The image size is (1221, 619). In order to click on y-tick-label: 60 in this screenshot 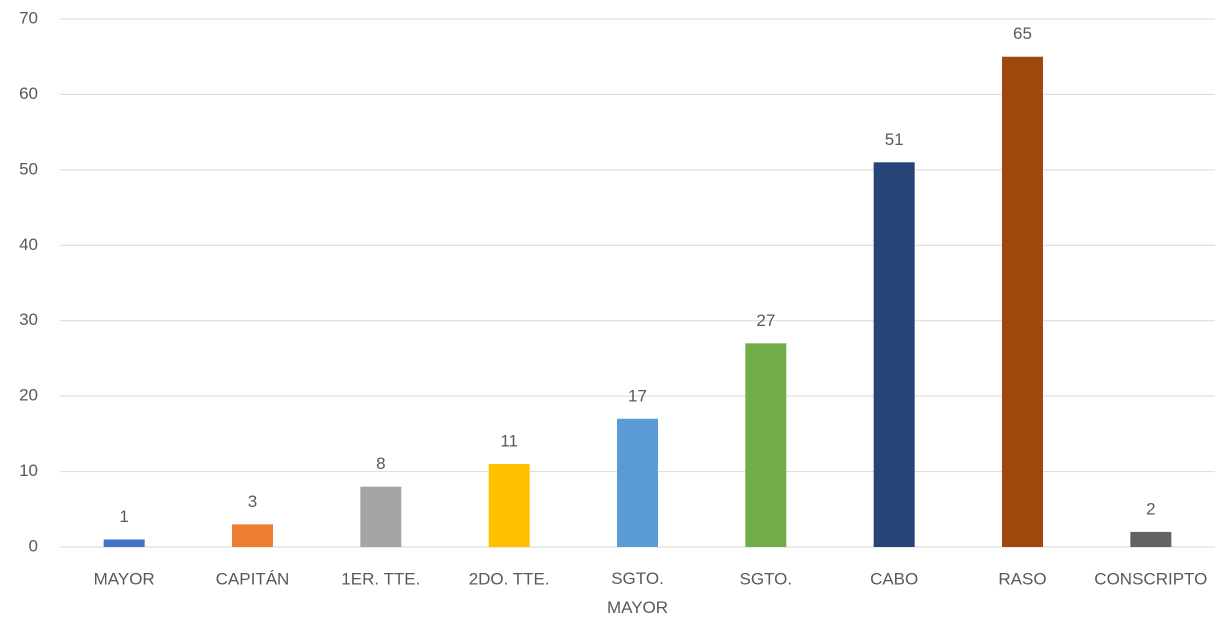, I will do `click(28, 93)`.